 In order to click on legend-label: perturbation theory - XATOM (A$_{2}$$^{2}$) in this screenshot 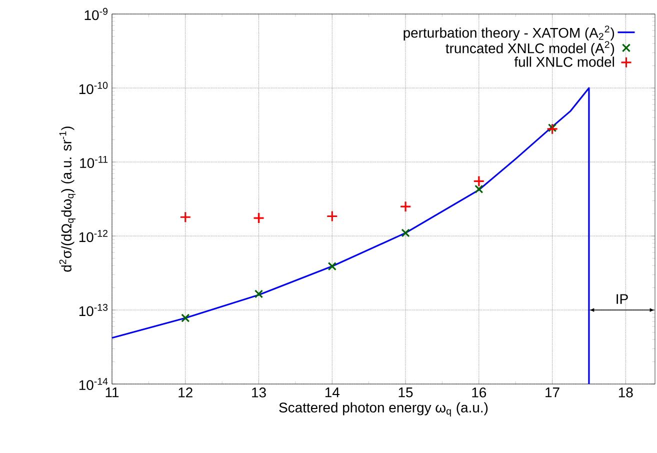, I will do `click(509, 33)`.